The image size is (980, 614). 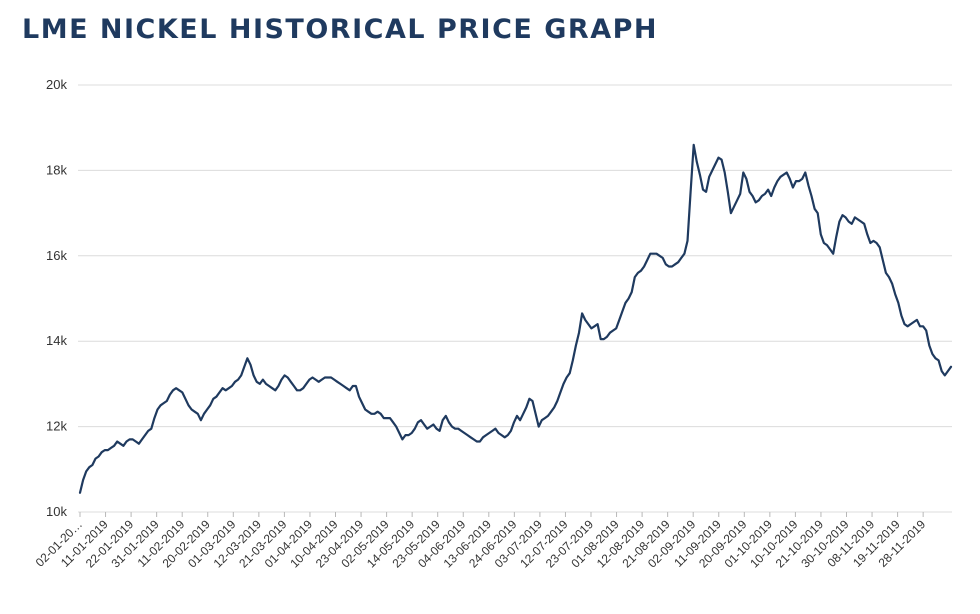 What do you see at coordinates (56, 84) in the screenshot?
I see `y-tick-label: 20k` at bounding box center [56, 84].